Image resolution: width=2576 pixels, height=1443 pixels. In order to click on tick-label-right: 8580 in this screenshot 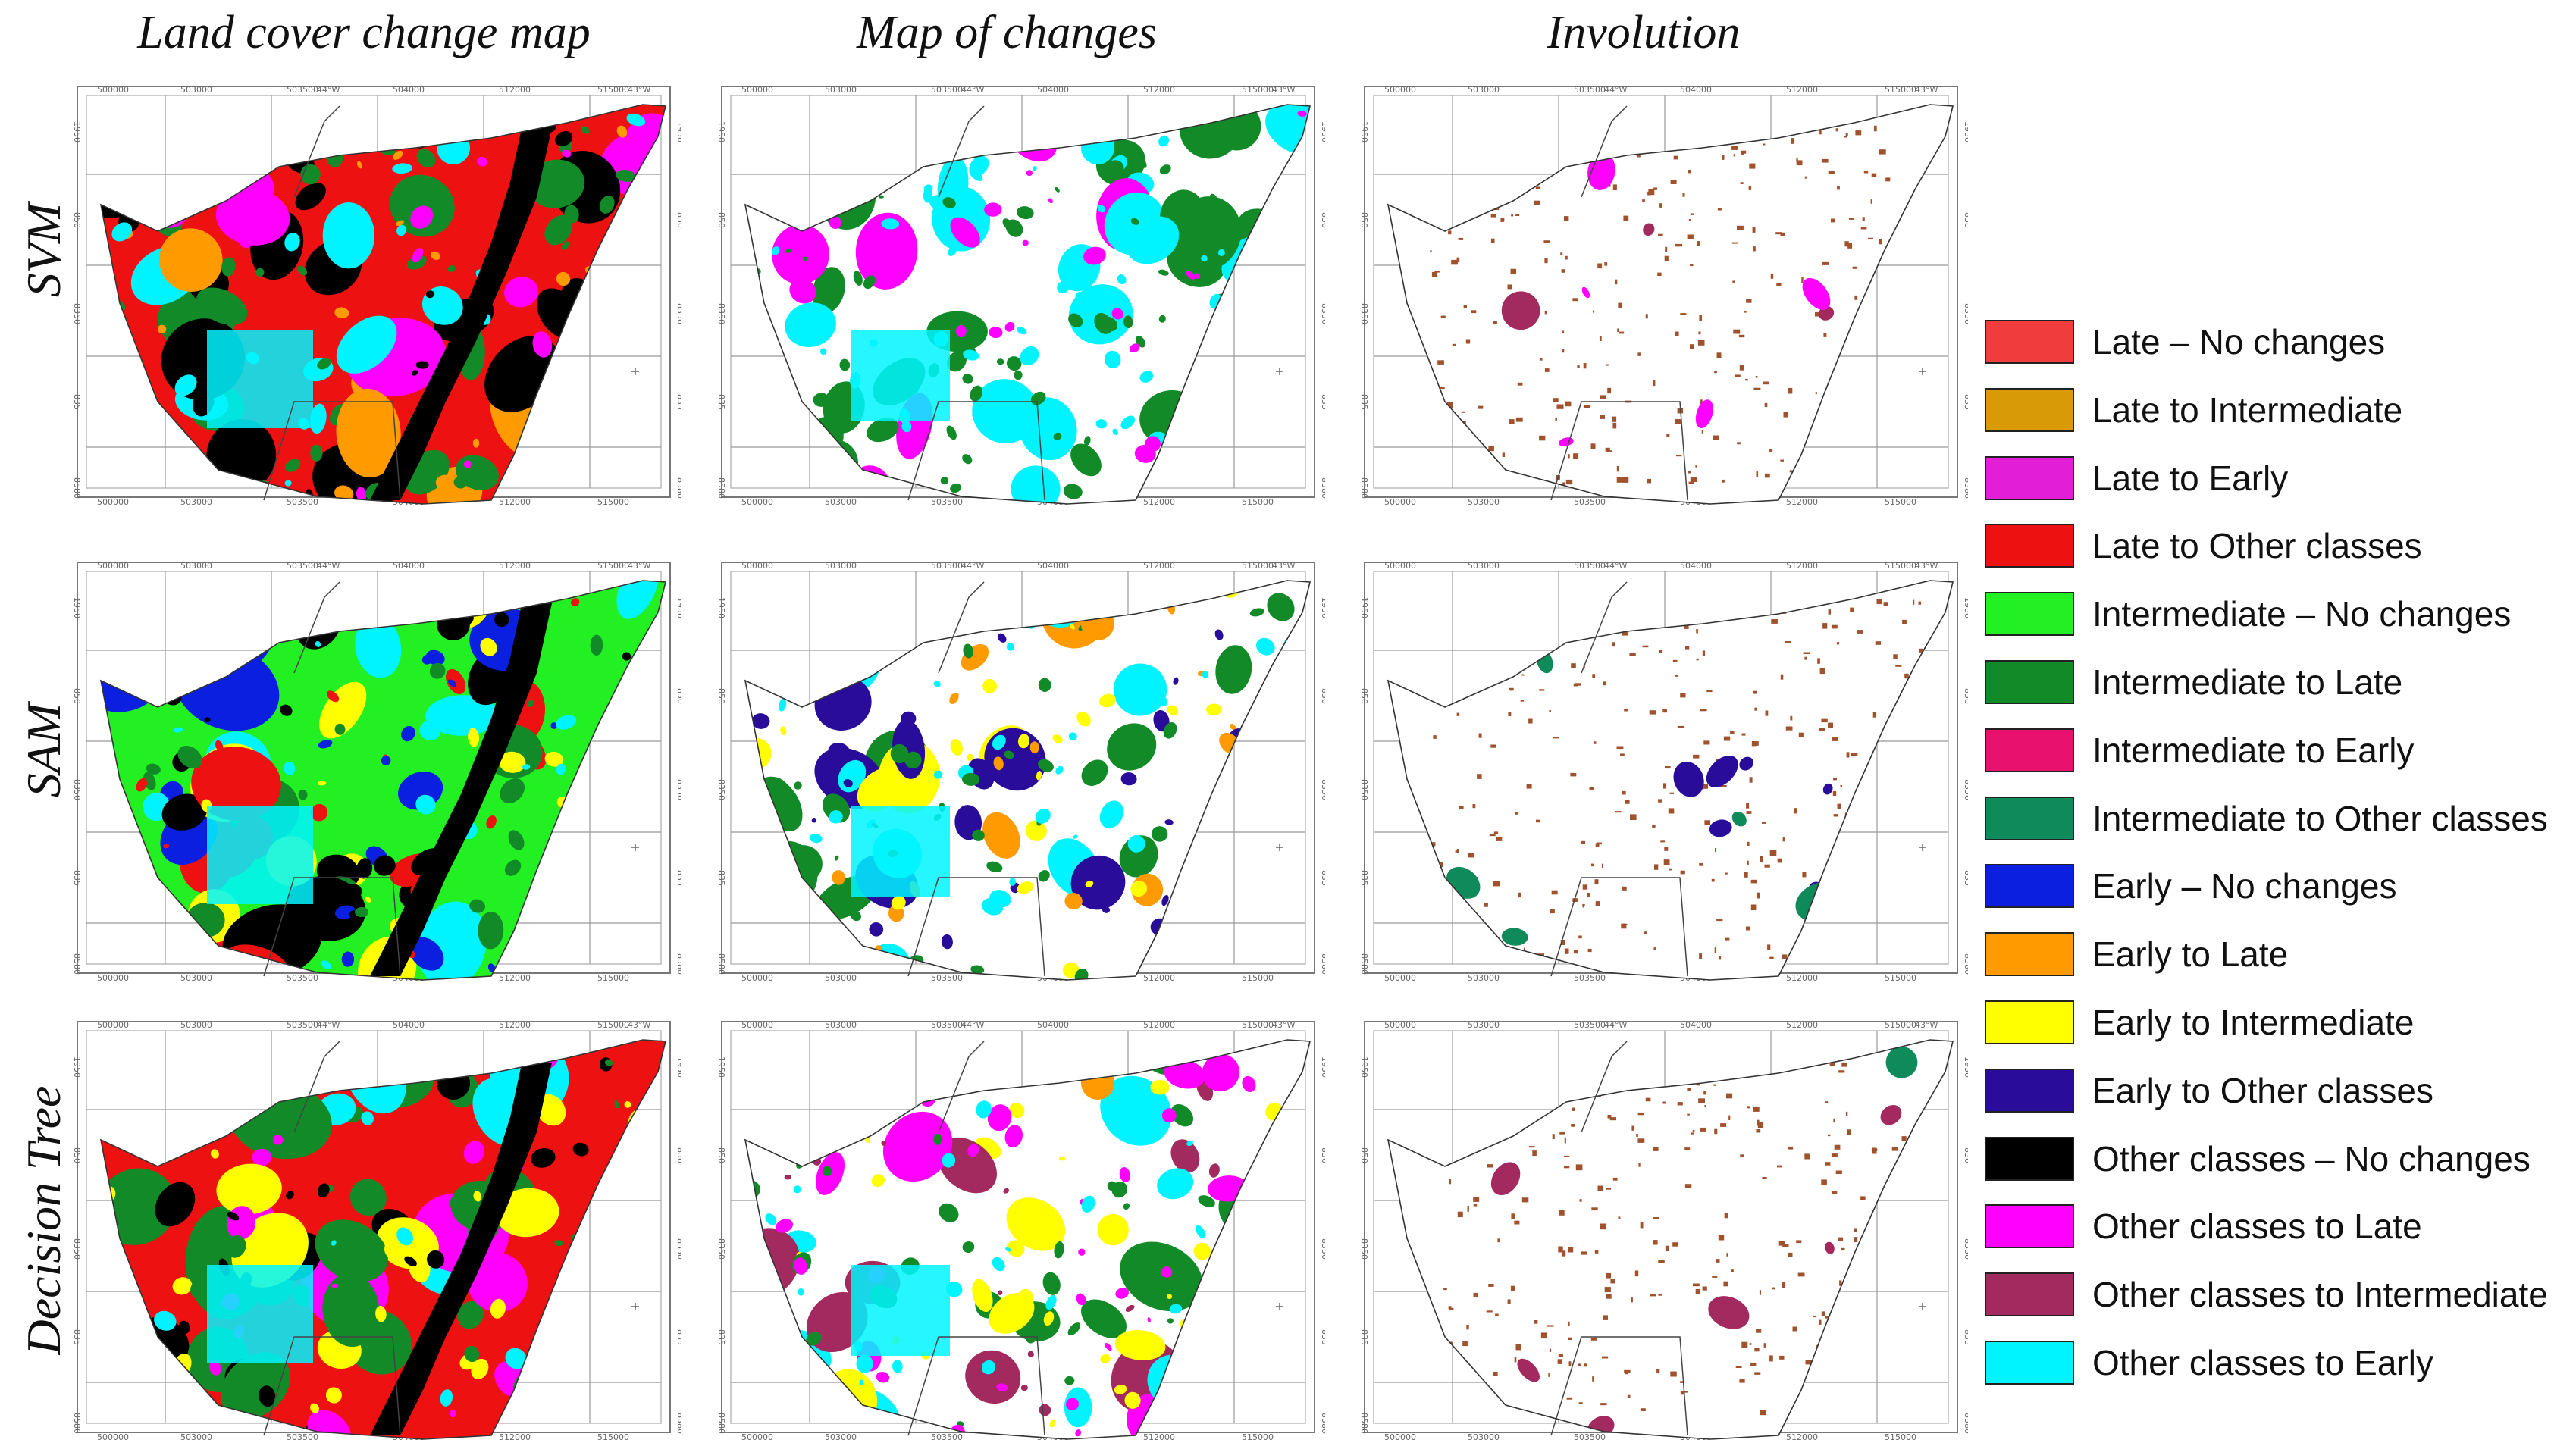, I will do `click(1966, 964)`.